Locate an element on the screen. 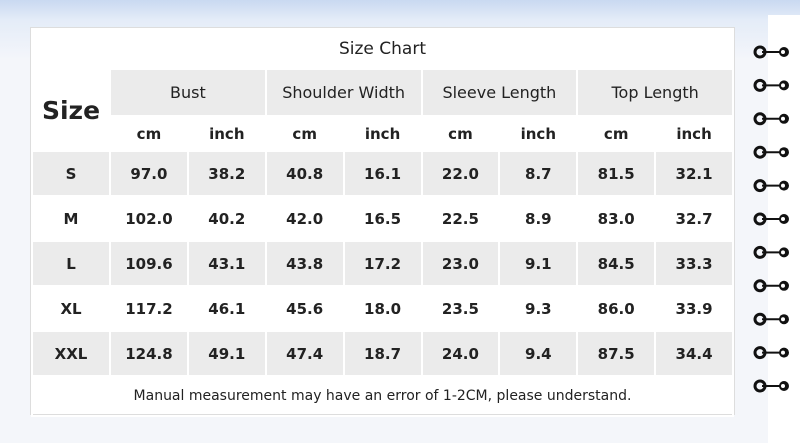 The height and width of the screenshot is (443, 800). measurement-cell: 102.0 is located at coordinates (149, 218).